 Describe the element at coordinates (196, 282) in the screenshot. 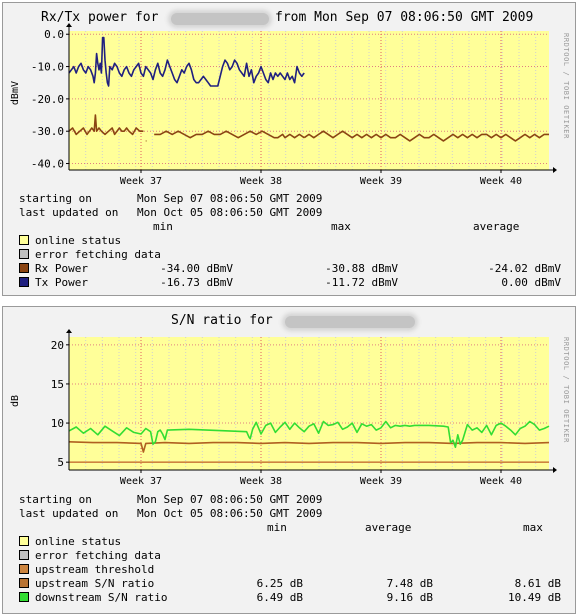

I see `tx-power-min: -16.73 dBmV` at that location.